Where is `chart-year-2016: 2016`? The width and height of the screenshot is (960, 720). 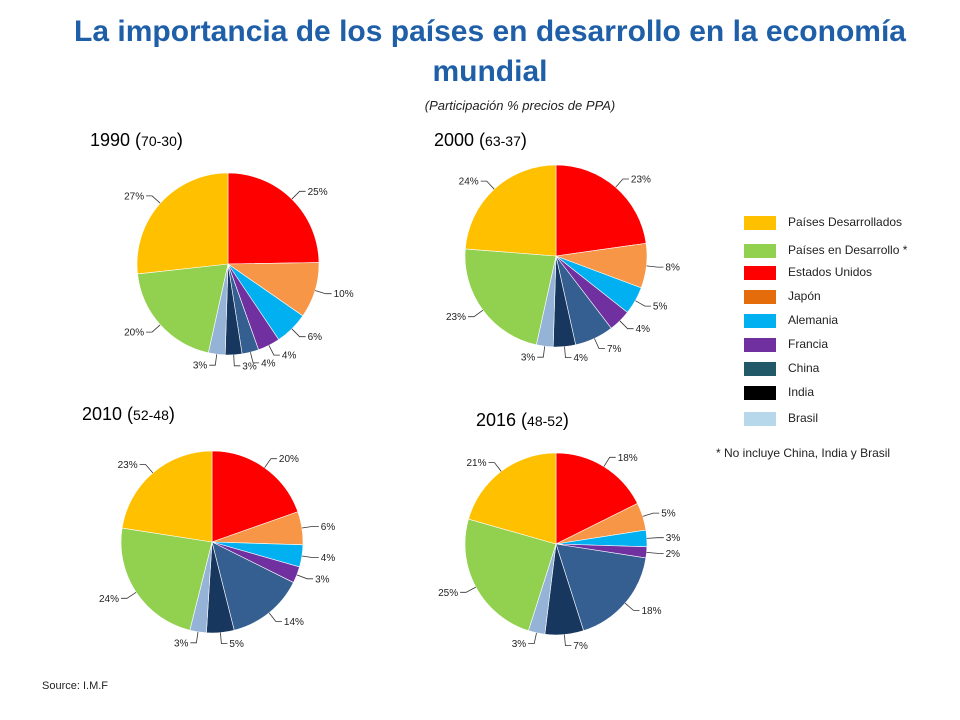 chart-year-2016: 2016 is located at coordinates (496, 420).